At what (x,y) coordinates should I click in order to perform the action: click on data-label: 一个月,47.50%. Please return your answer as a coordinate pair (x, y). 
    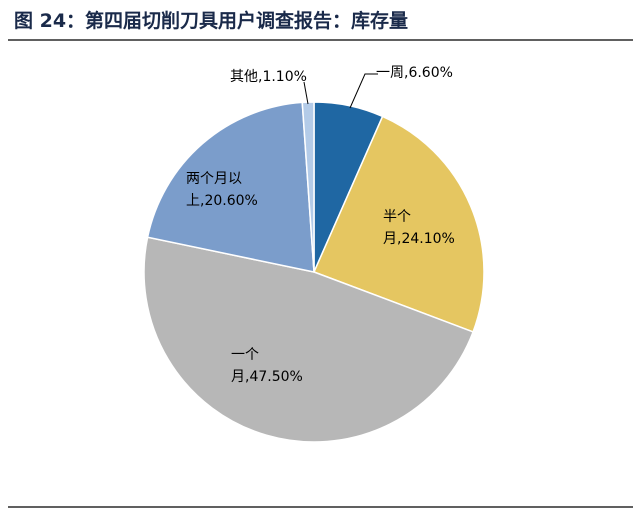
    Looking at the image, I should click on (267, 366).